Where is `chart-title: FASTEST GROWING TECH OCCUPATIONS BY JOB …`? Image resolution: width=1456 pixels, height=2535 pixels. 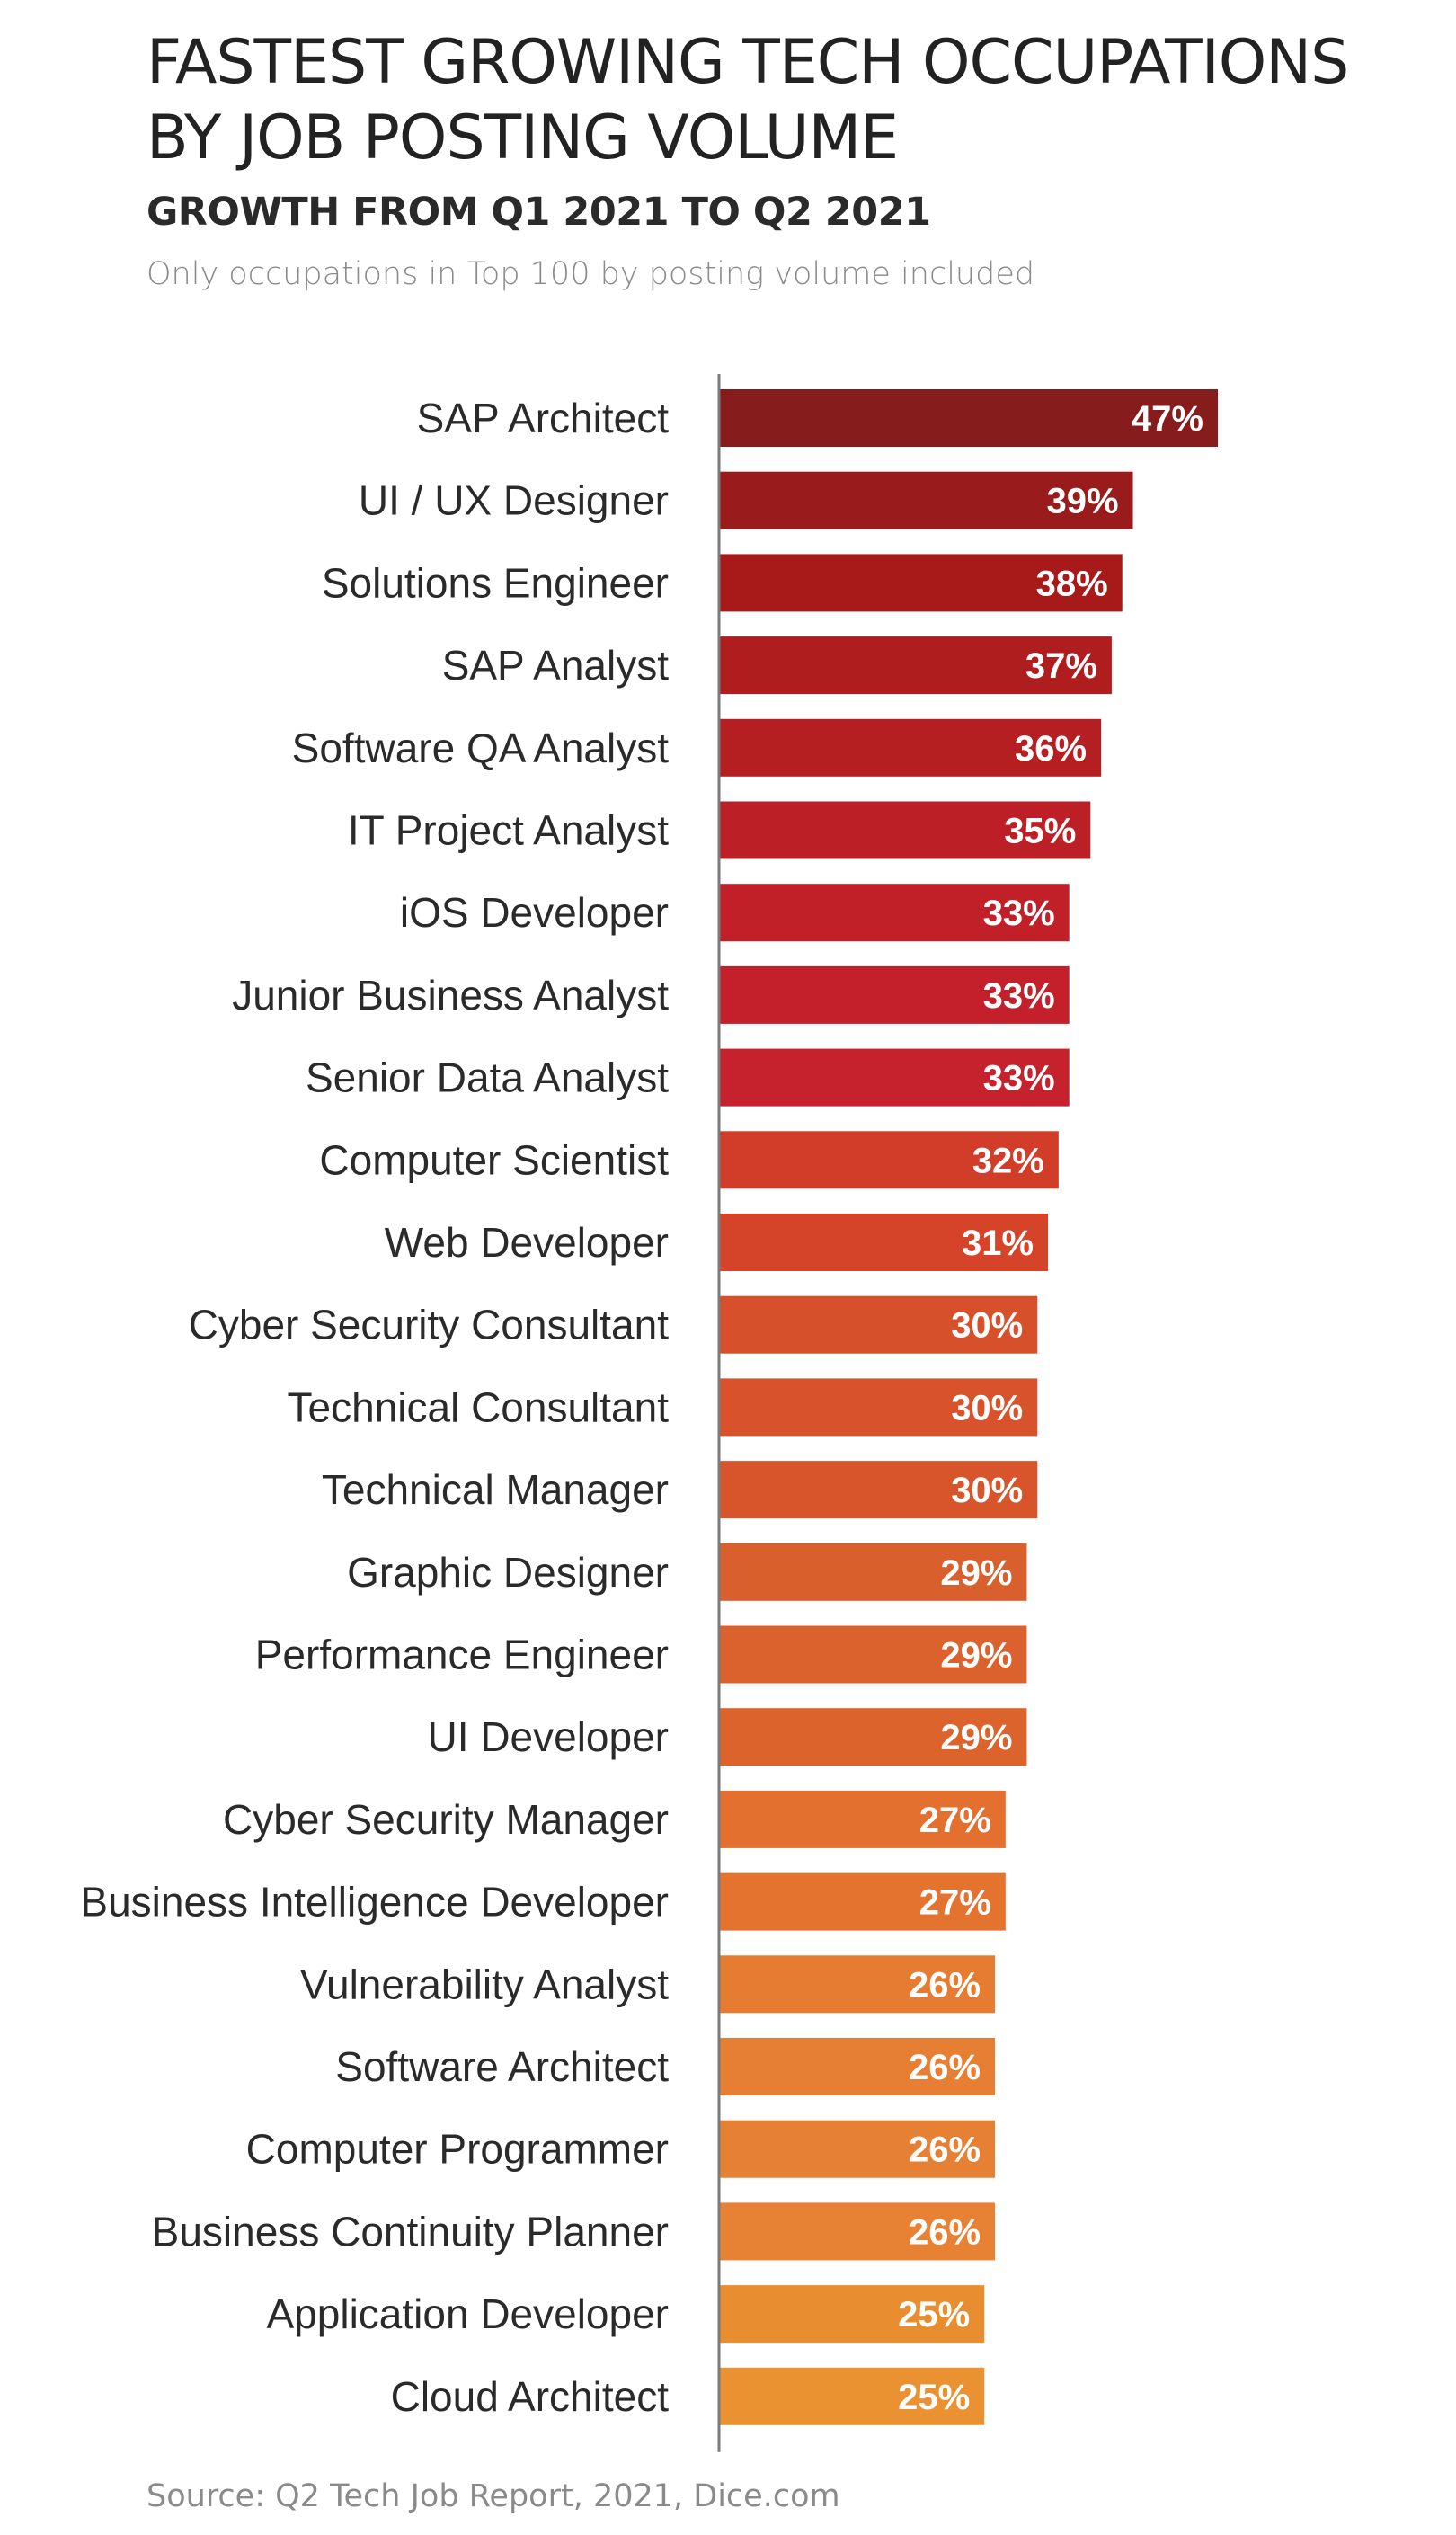 chart-title: FASTEST GROWING TECH OCCUPATIONS BY JOB … is located at coordinates (747, 100).